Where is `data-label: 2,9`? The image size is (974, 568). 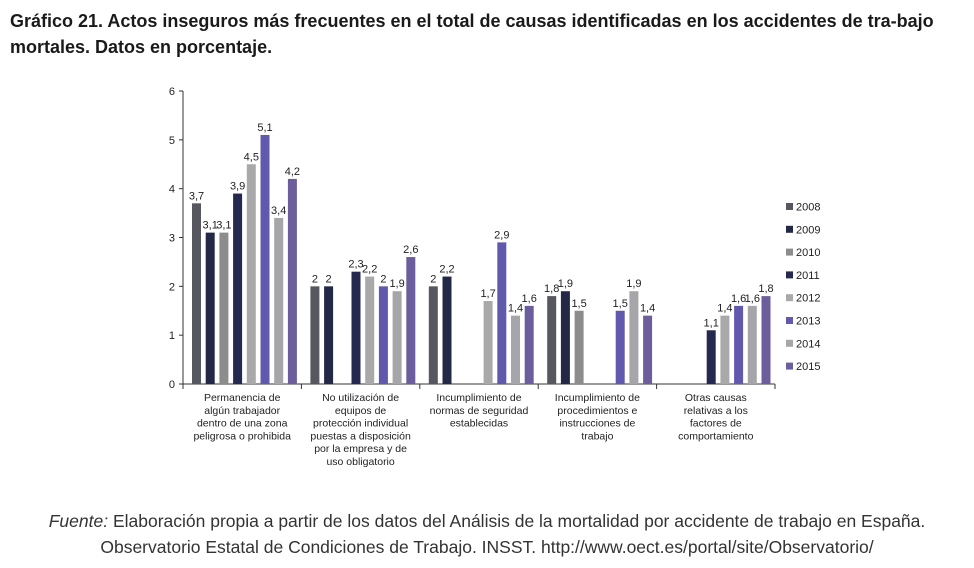 data-label: 2,9 is located at coordinates (501, 235).